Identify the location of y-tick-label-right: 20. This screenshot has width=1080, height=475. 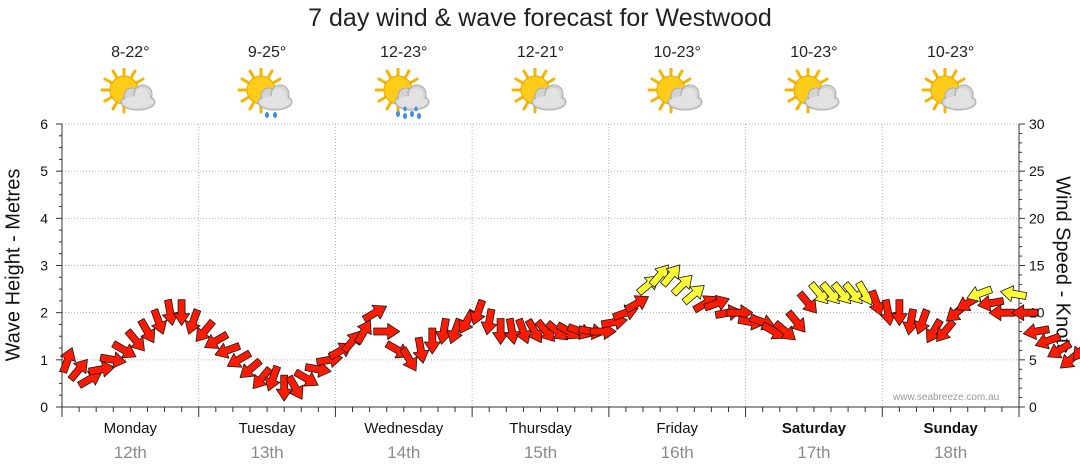
(1037, 218).